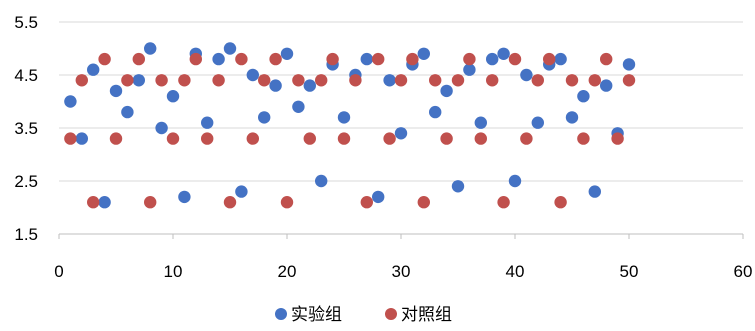  Describe the element at coordinates (743, 271) in the screenshot. I see `x-tick-label: 60` at that location.